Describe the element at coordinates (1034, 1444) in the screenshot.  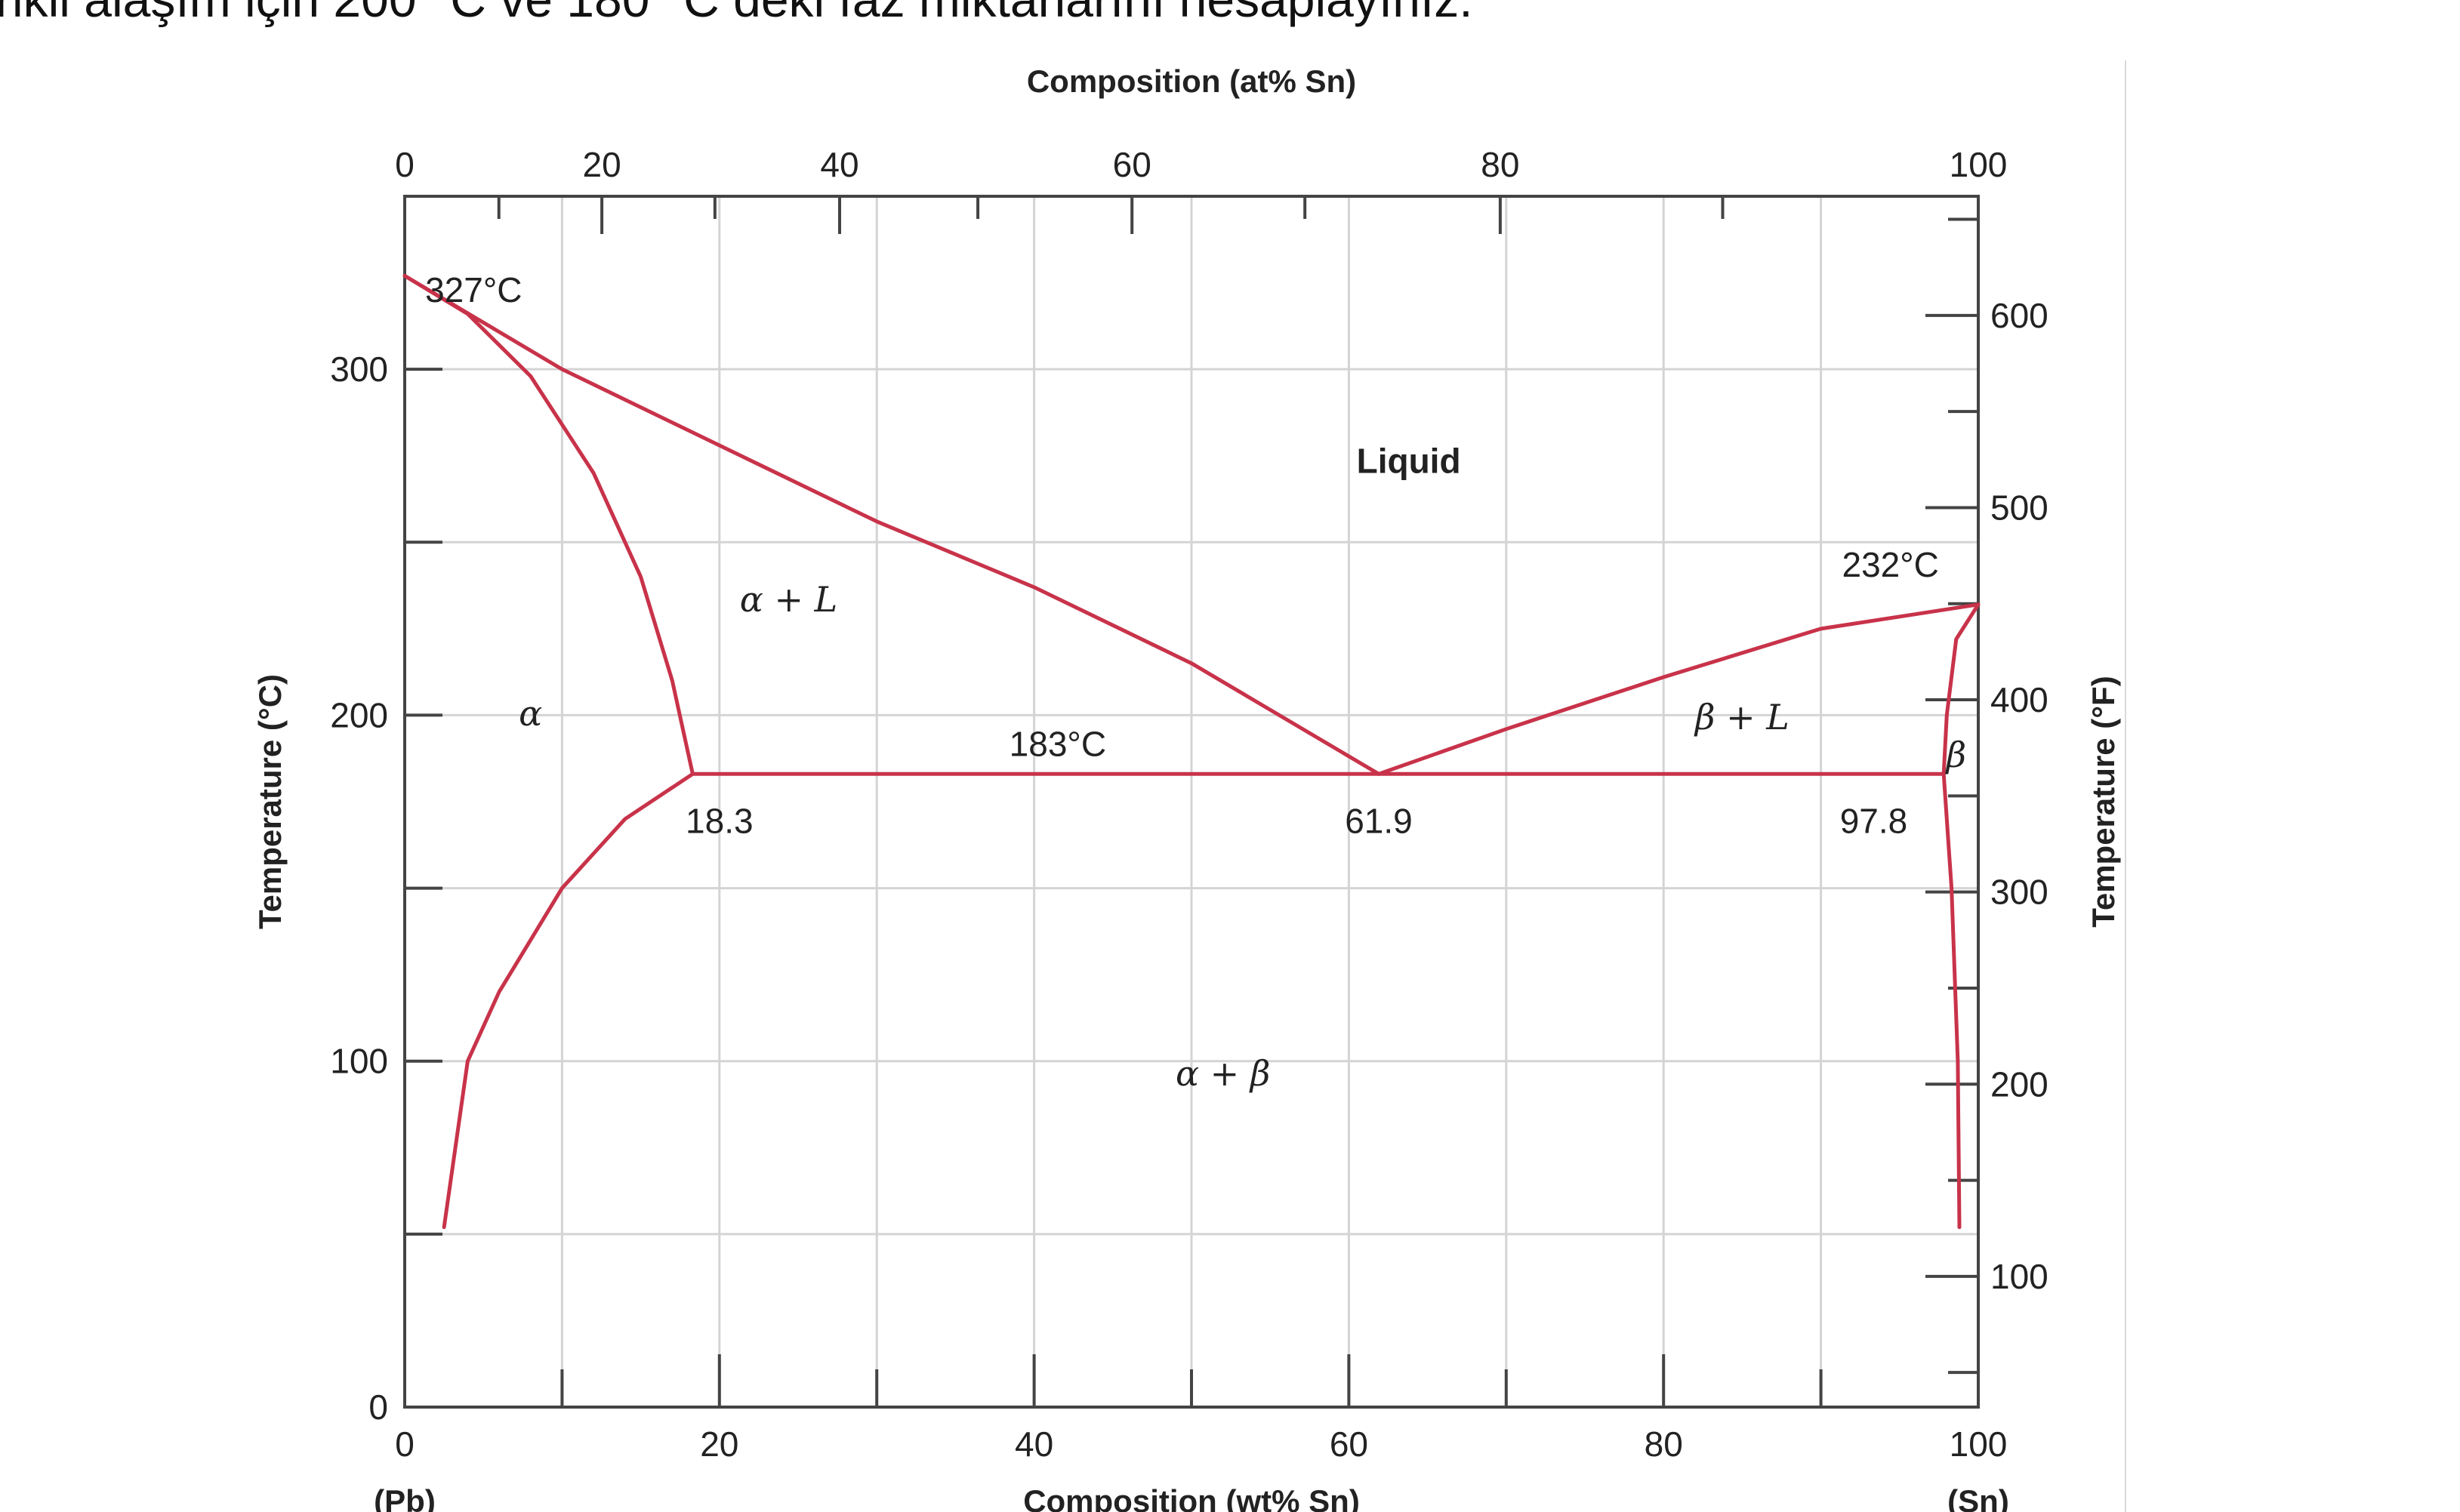
I see `bottom-tick-label: 40` at that location.